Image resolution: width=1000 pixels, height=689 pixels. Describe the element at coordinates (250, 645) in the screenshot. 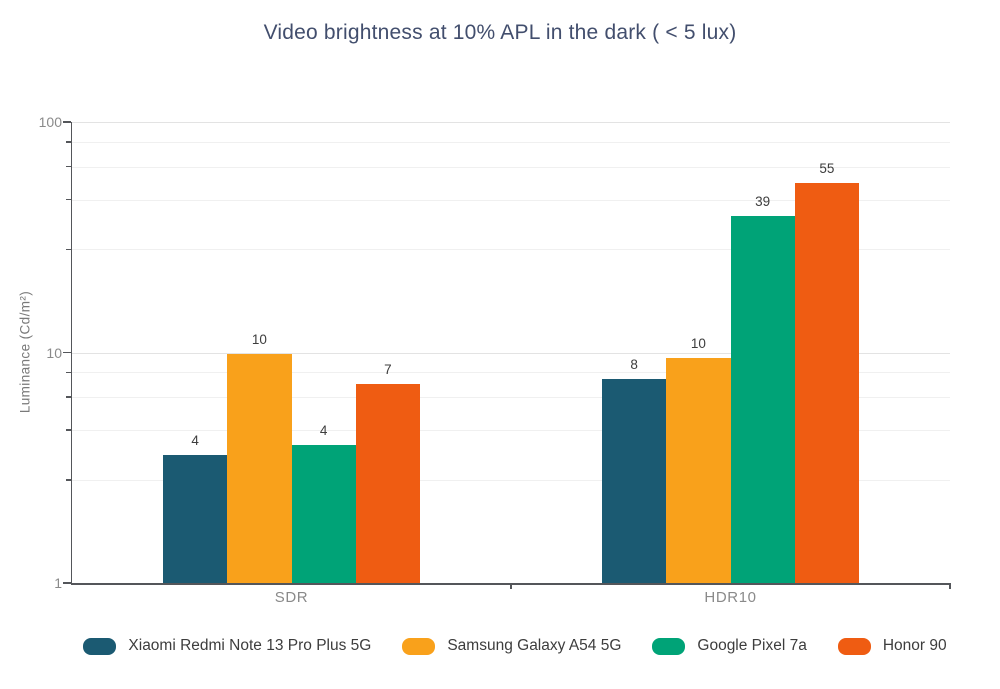

I see `legend-label: Xiaomi Redmi Note 13 Pro Plus 5G` at that location.